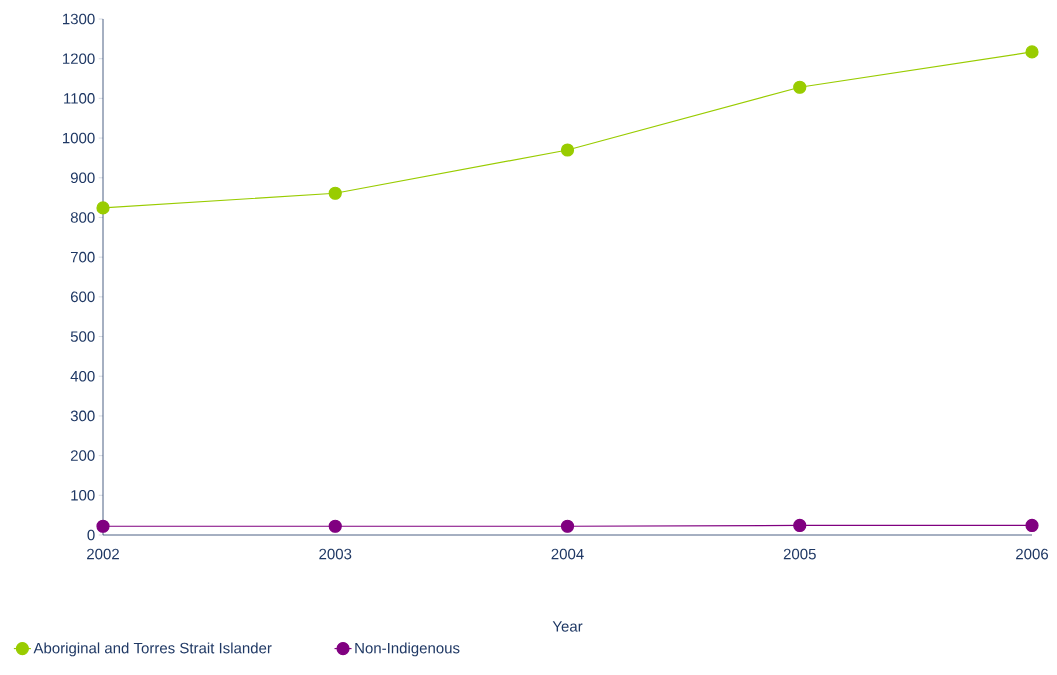 The width and height of the screenshot is (1057, 675). Describe the element at coordinates (1032, 554) in the screenshot. I see `x-tick-label: 2006` at that location.